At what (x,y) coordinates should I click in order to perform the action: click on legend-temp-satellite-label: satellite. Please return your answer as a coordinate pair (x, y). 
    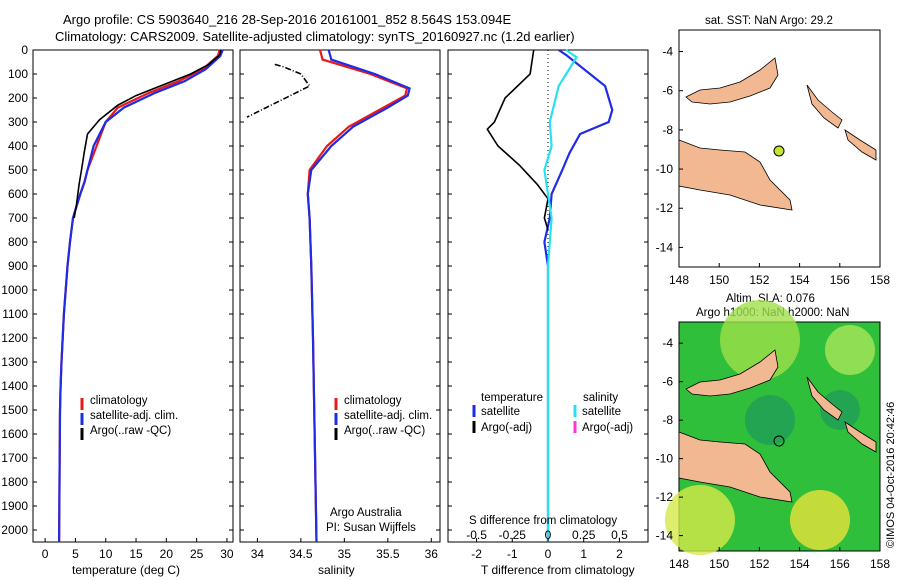
    Looking at the image, I should click on (500, 412).